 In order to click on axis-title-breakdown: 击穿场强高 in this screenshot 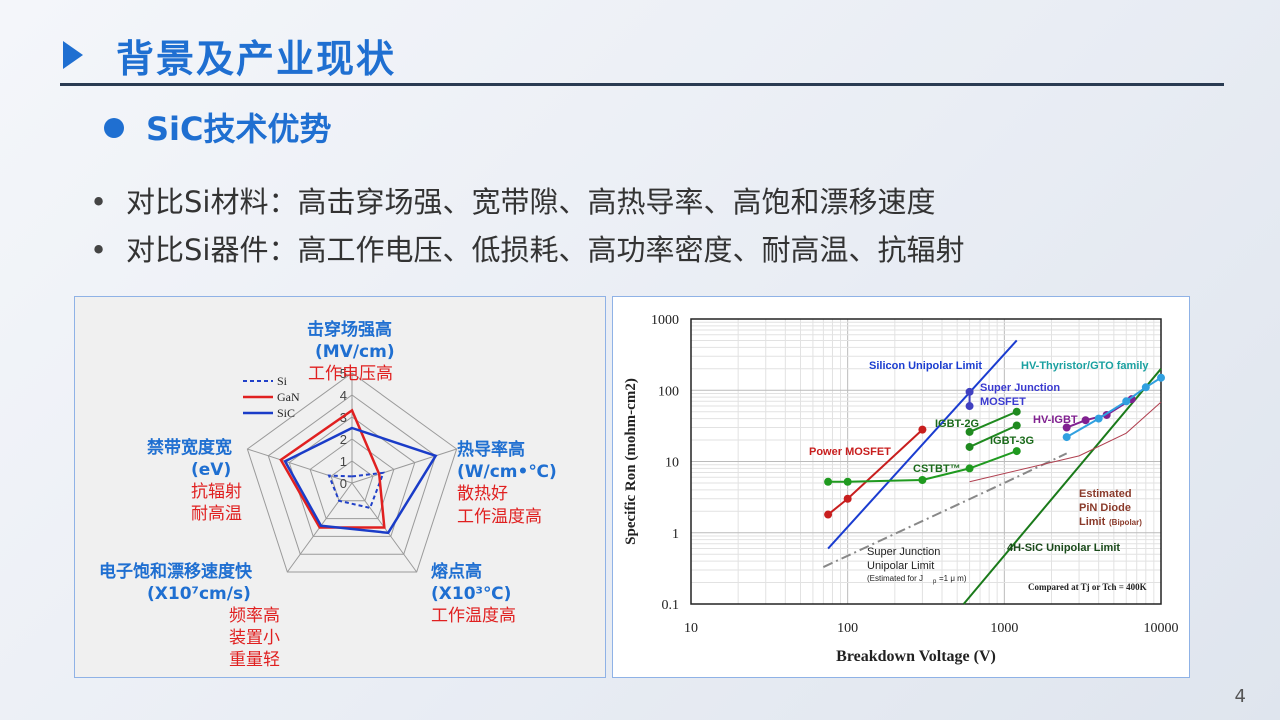, I will do `click(349, 330)`.